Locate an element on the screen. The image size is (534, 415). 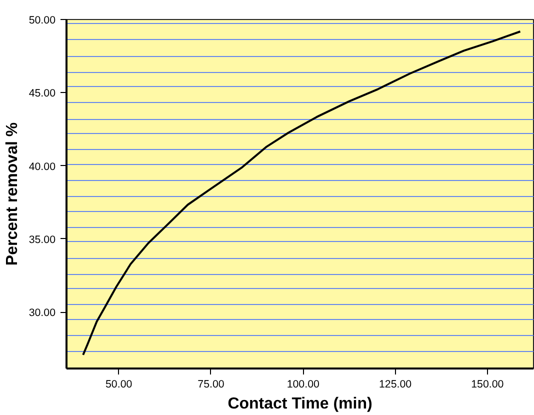
y-tick-label: 40.00 is located at coordinates (42, 166).